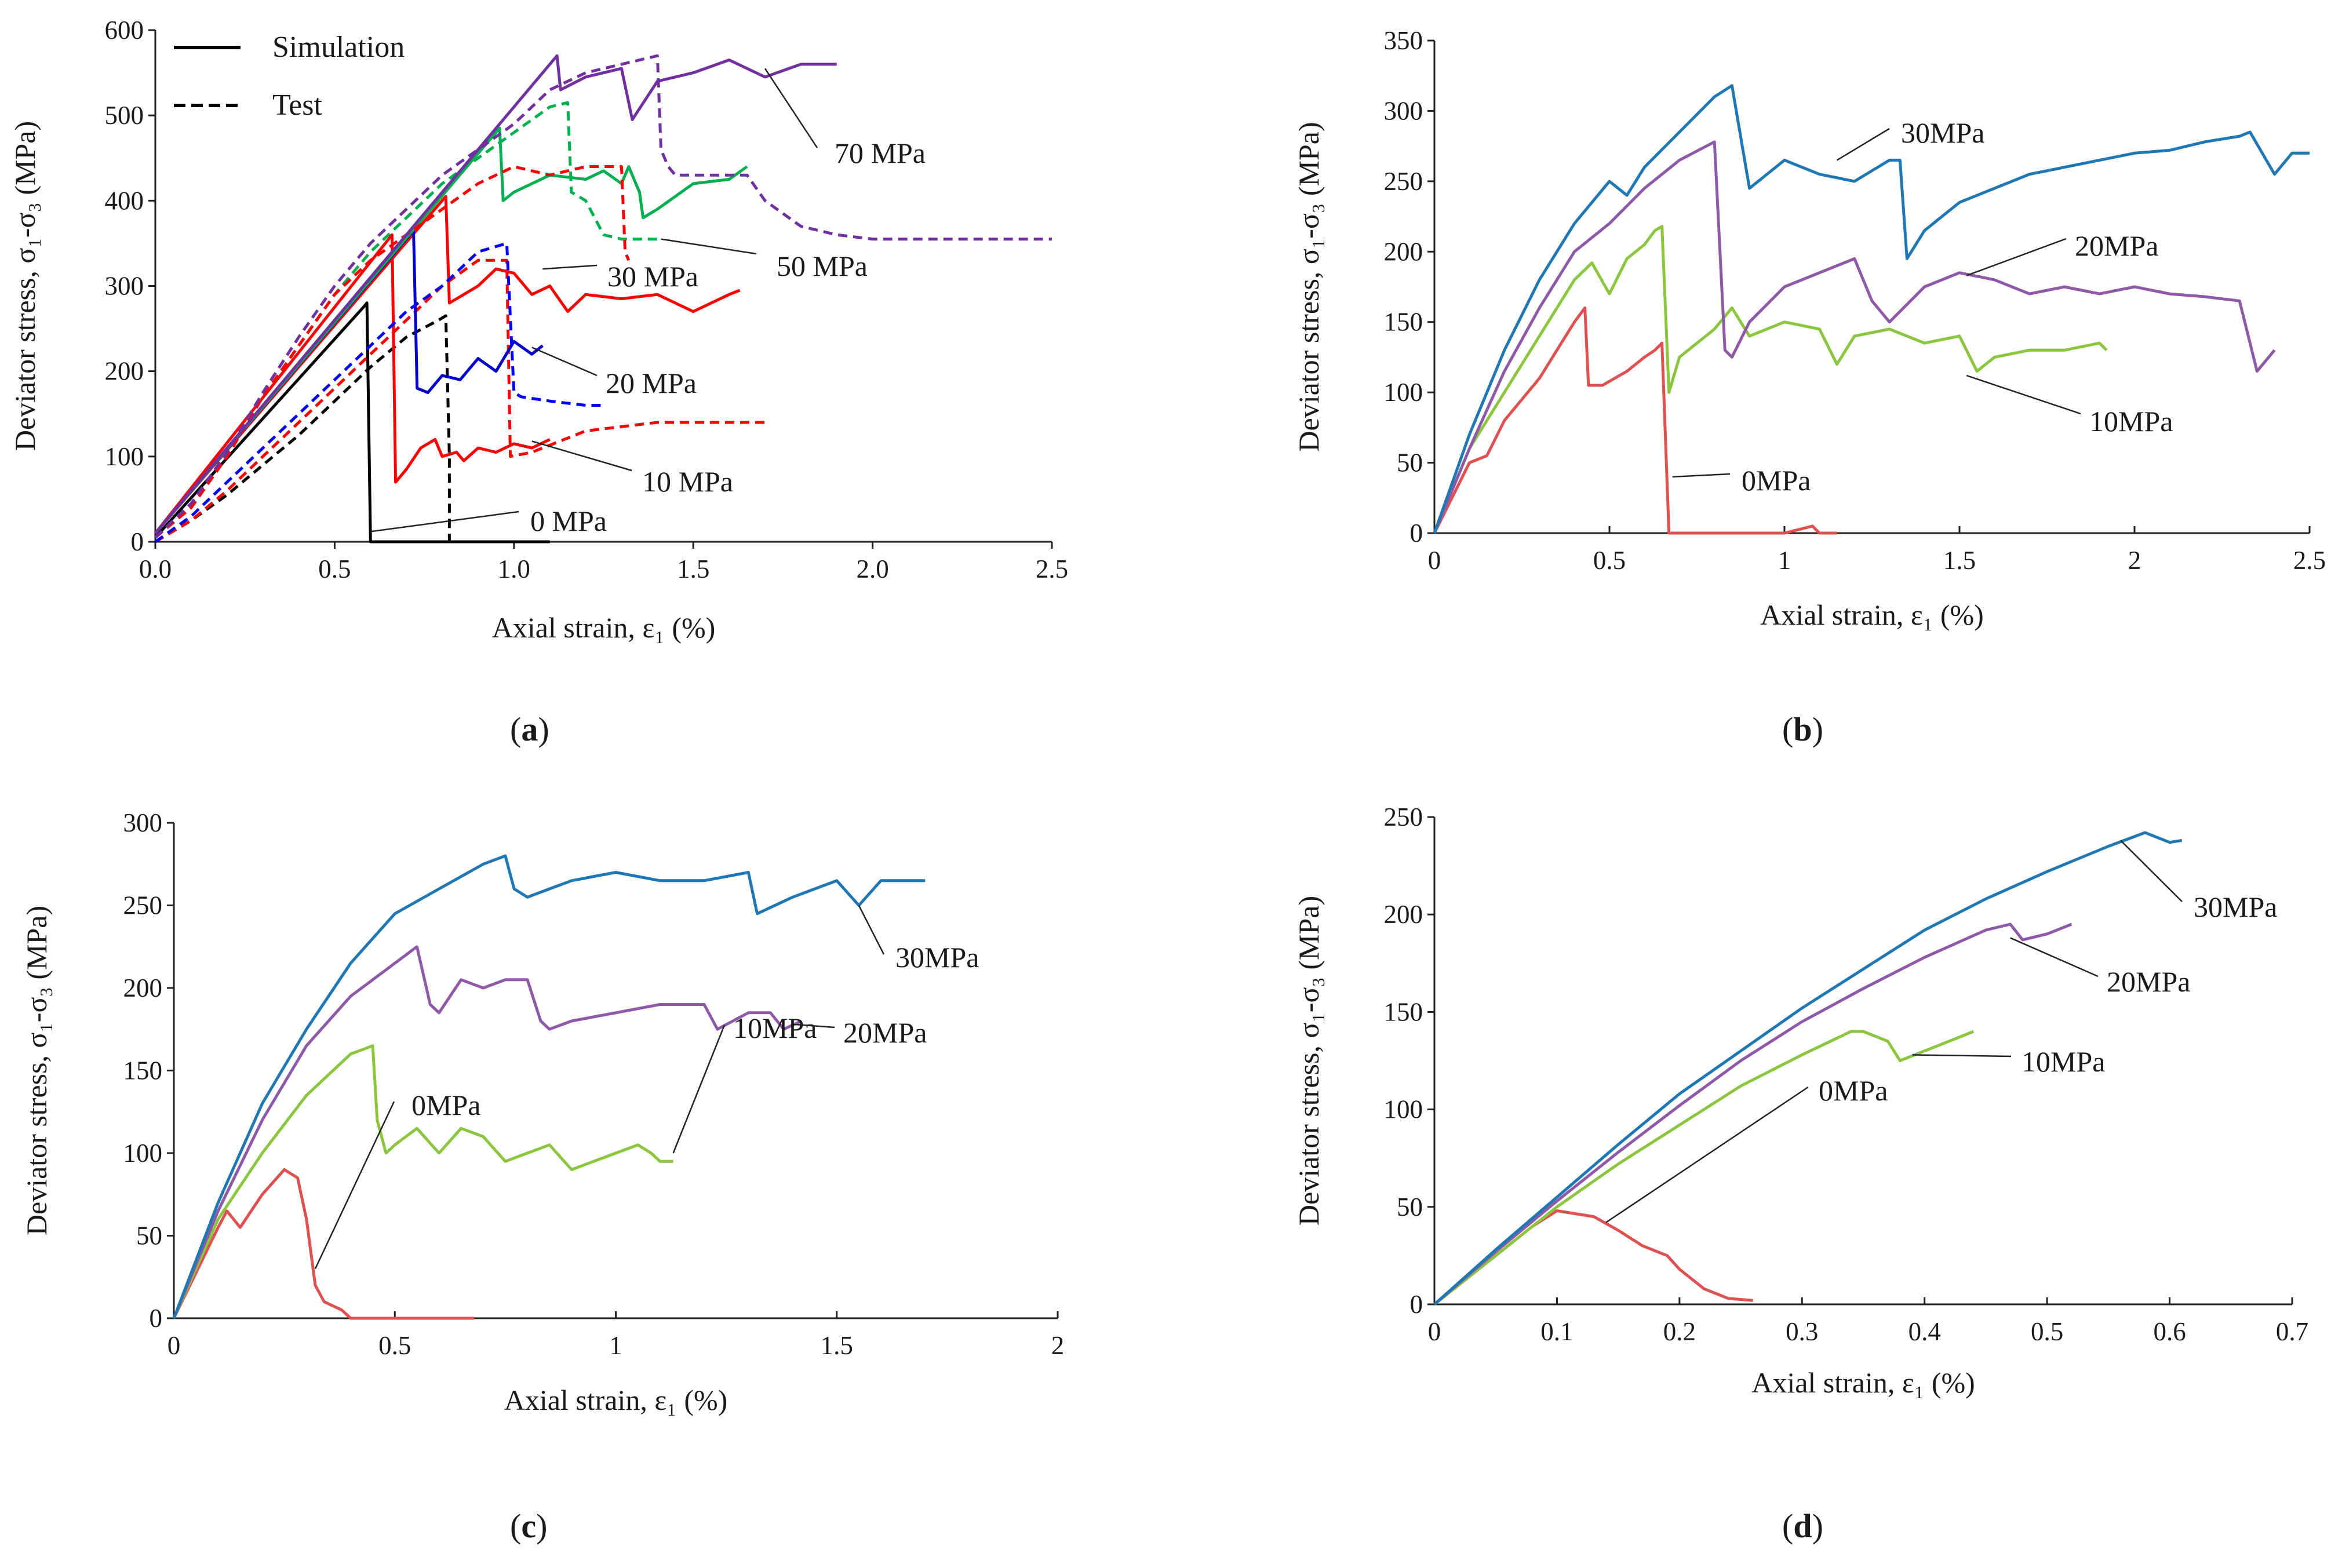 The height and width of the screenshot is (1568, 2342). I want to click on chart-d-y-axis-title: Deviator stress, σ₁-σ₃ (MPa), so click(1308, 1061).